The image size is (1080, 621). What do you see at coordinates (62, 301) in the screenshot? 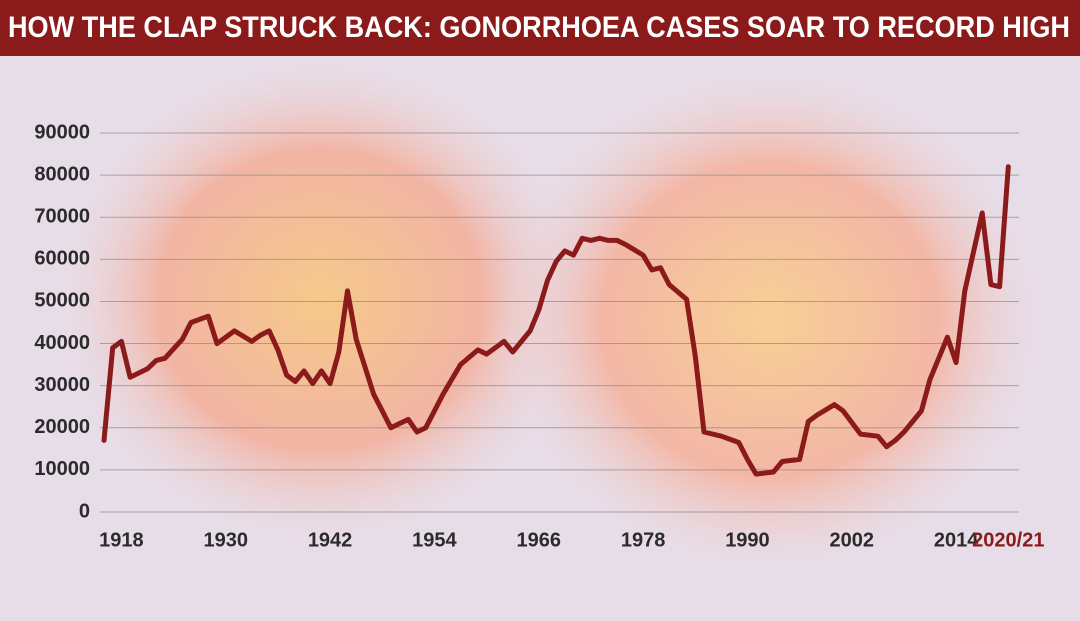
I see `y-tick-label: 50000` at bounding box center [62, 301].